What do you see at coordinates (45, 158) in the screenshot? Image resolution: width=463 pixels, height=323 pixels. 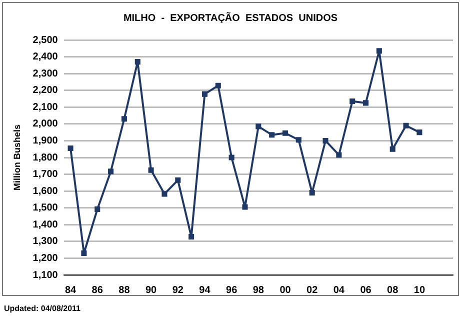 I see `y-tick-label: 1,800` at bounding box center [45, 158].